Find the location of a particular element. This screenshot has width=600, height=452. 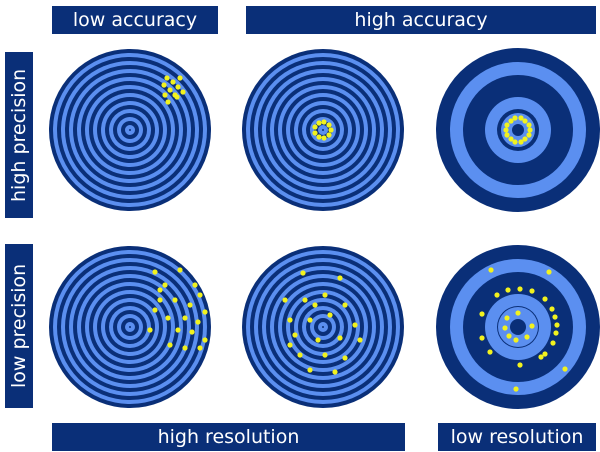

low-accuracy-label: low accuracy is located at coordinates (135, 20).